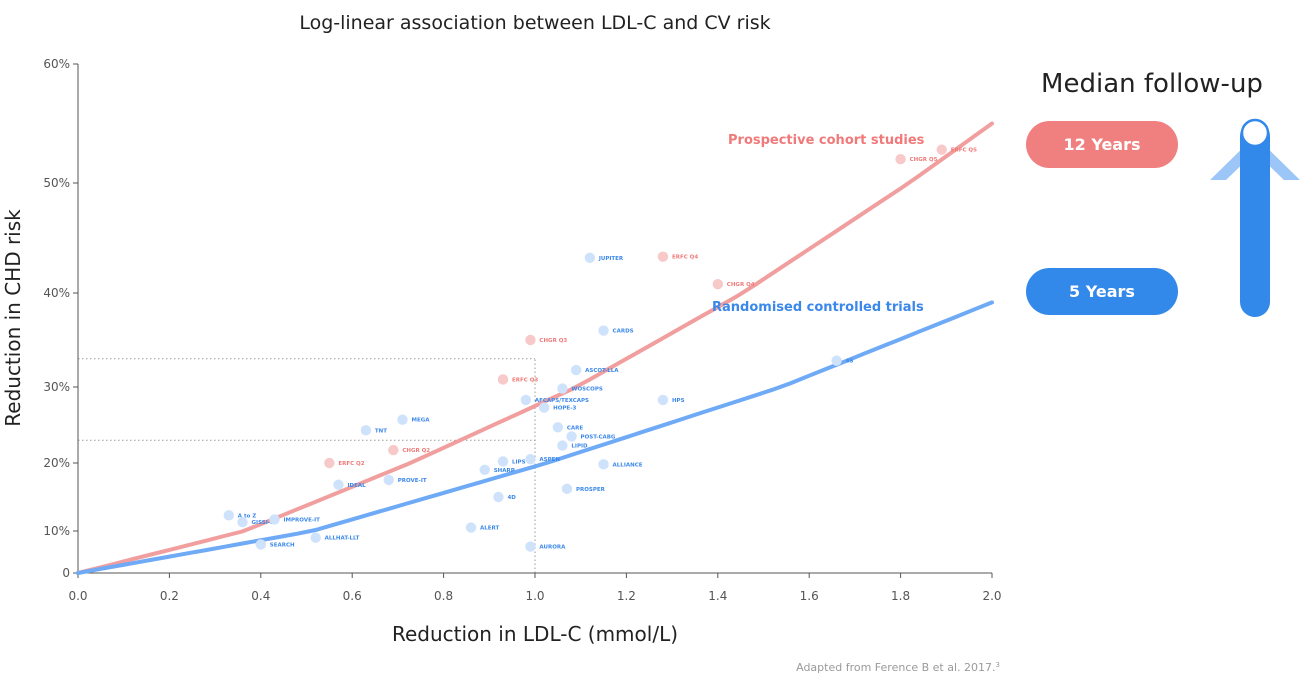 Image resolution: width=1300 pixels, height=678 pixels. I want to click on data-point-label: LIPS, so click(519, 462).